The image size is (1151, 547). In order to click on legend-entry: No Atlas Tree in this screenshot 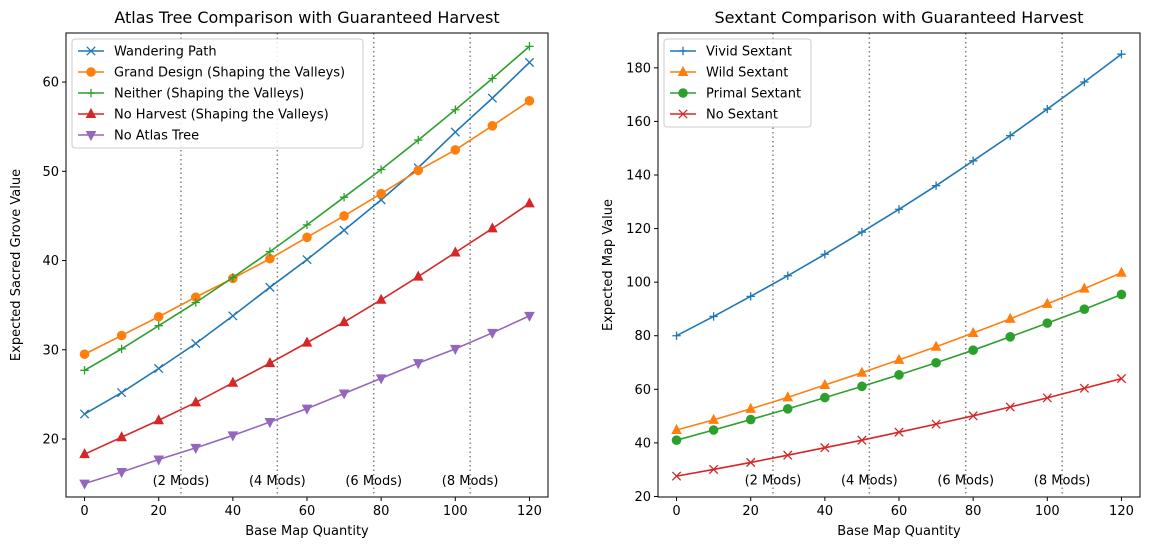, I will do `click(138, 136)`.